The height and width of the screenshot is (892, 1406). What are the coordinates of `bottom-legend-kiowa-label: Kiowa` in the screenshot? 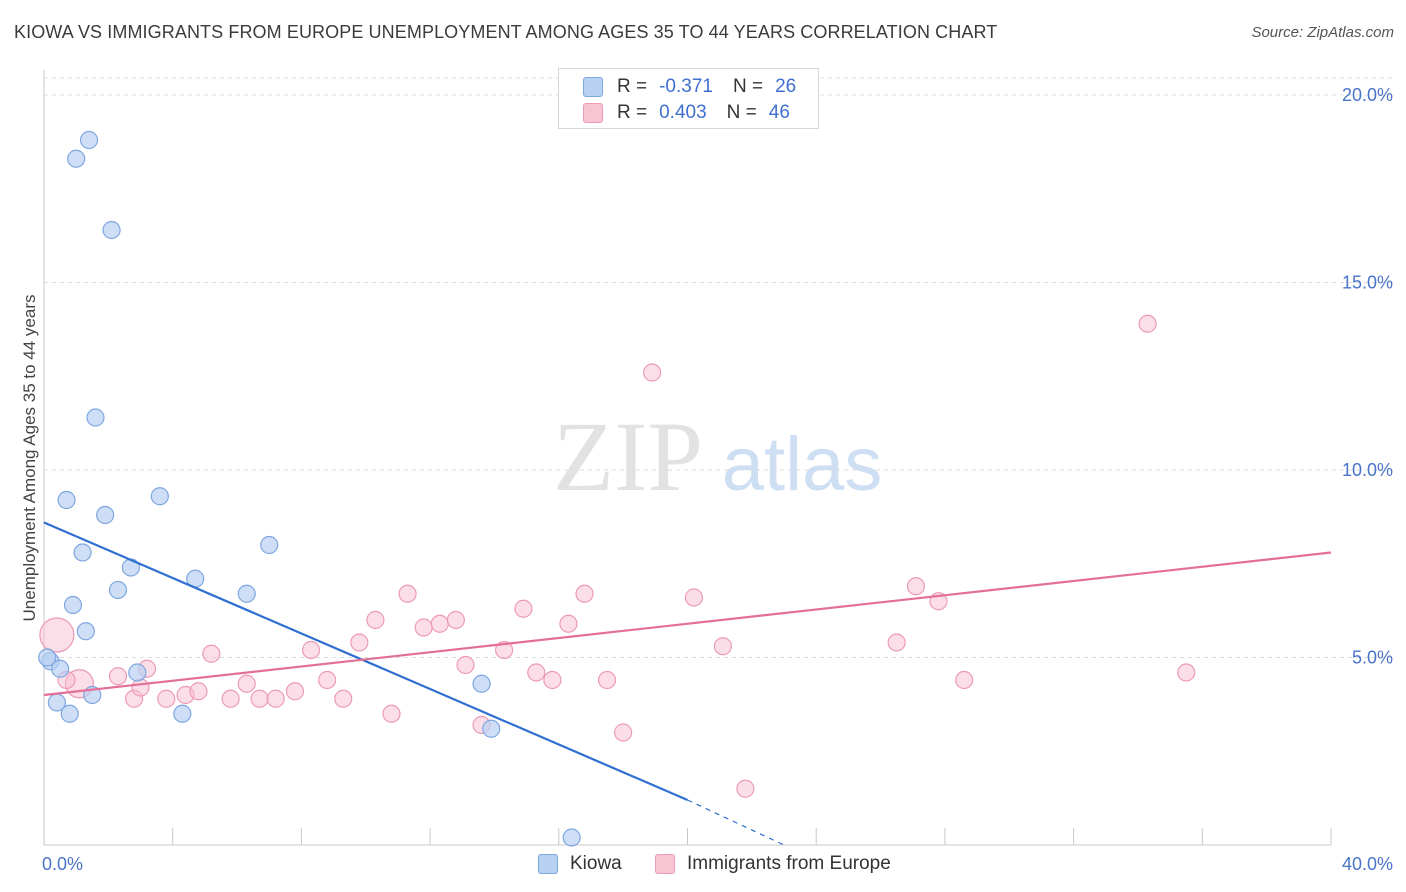 It's located at (596, 863).